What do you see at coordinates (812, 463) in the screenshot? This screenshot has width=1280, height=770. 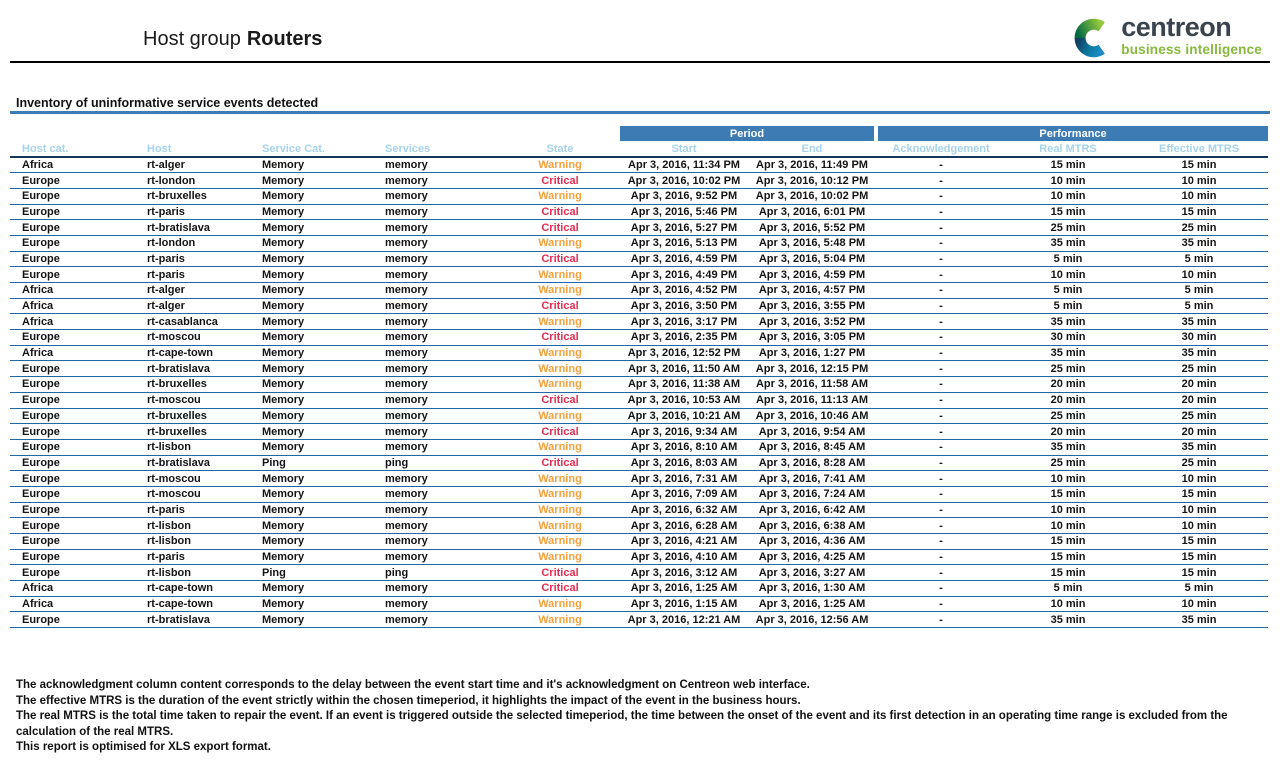 I see `cell-end: Apr 3, 2016, 8:28 AM` at bounding box center [812, 463].